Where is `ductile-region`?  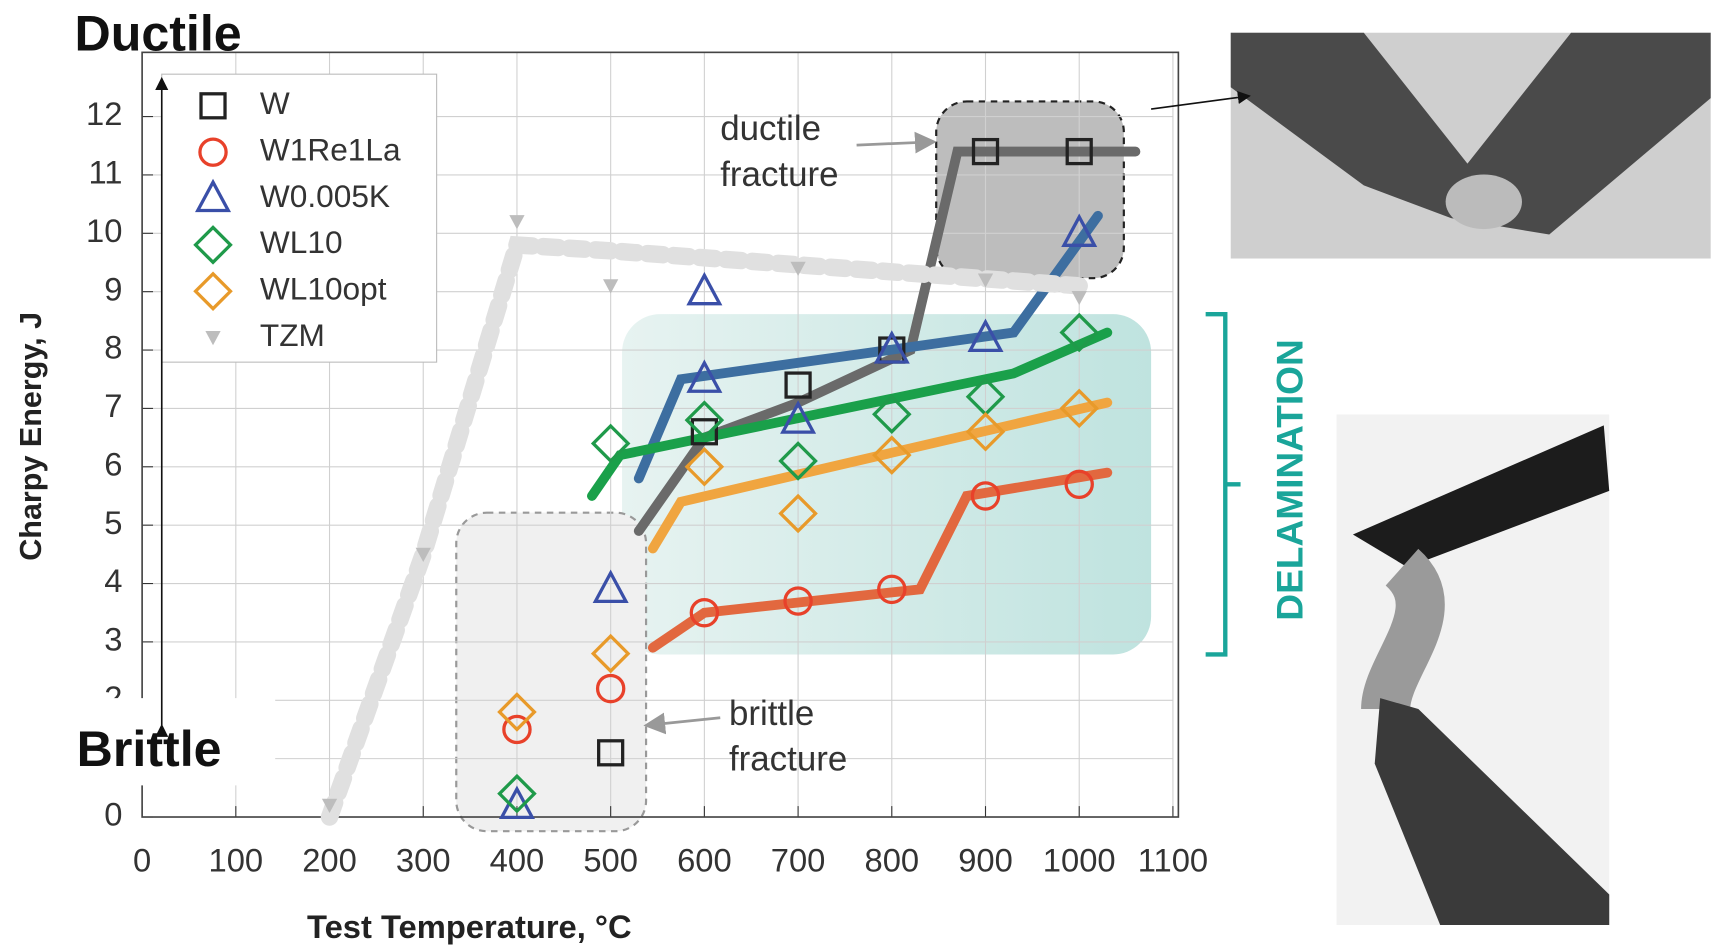
ductile-region is located at coordinates (1030, 190).